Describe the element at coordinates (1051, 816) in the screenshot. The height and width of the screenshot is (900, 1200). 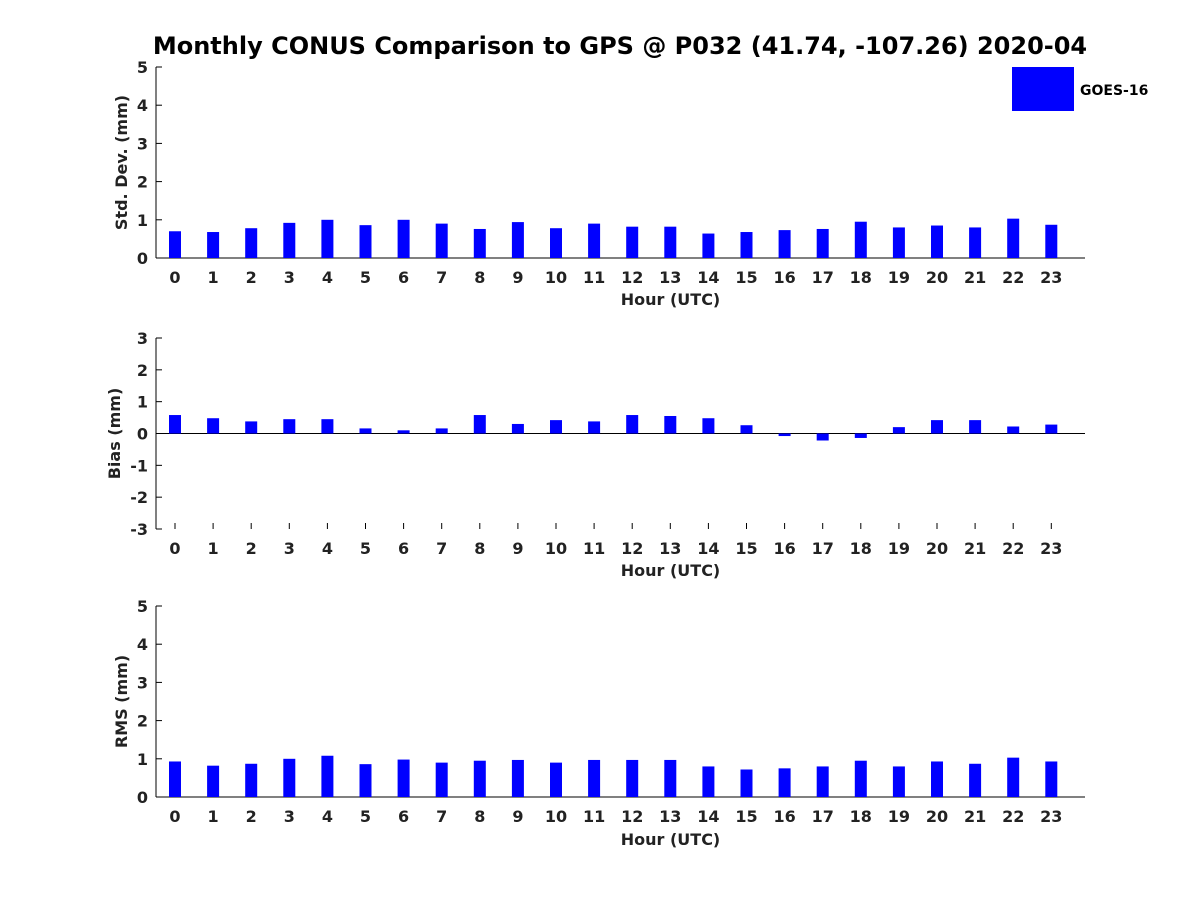
I see `rms-x-tick-label: 23` at that location.